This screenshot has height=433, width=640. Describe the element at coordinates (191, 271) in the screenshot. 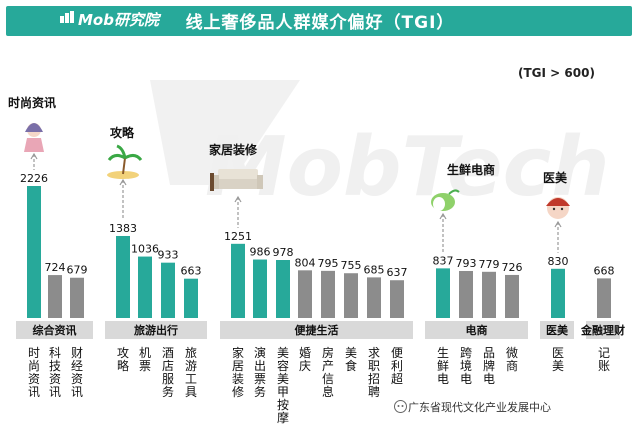

I see `bar-value-label: 663` at that location.